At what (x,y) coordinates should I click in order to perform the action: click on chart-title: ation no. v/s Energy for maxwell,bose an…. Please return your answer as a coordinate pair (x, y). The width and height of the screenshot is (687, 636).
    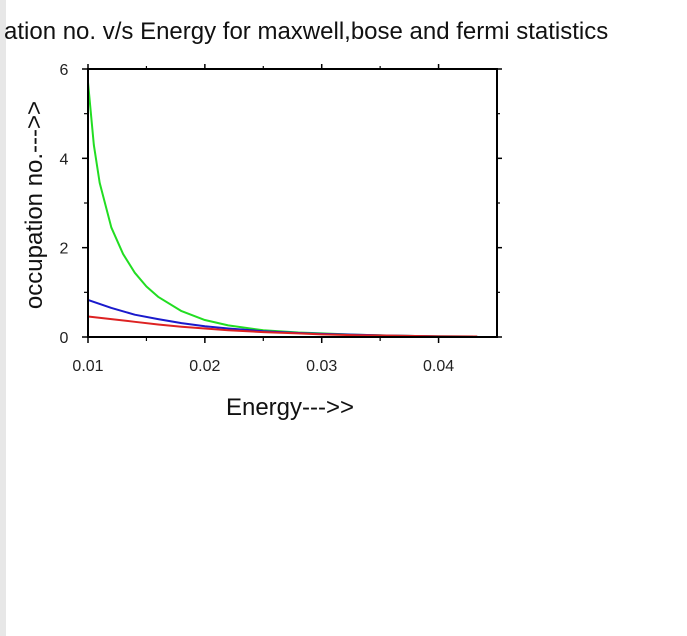
    Looking at the image, I should click on (330, 32).